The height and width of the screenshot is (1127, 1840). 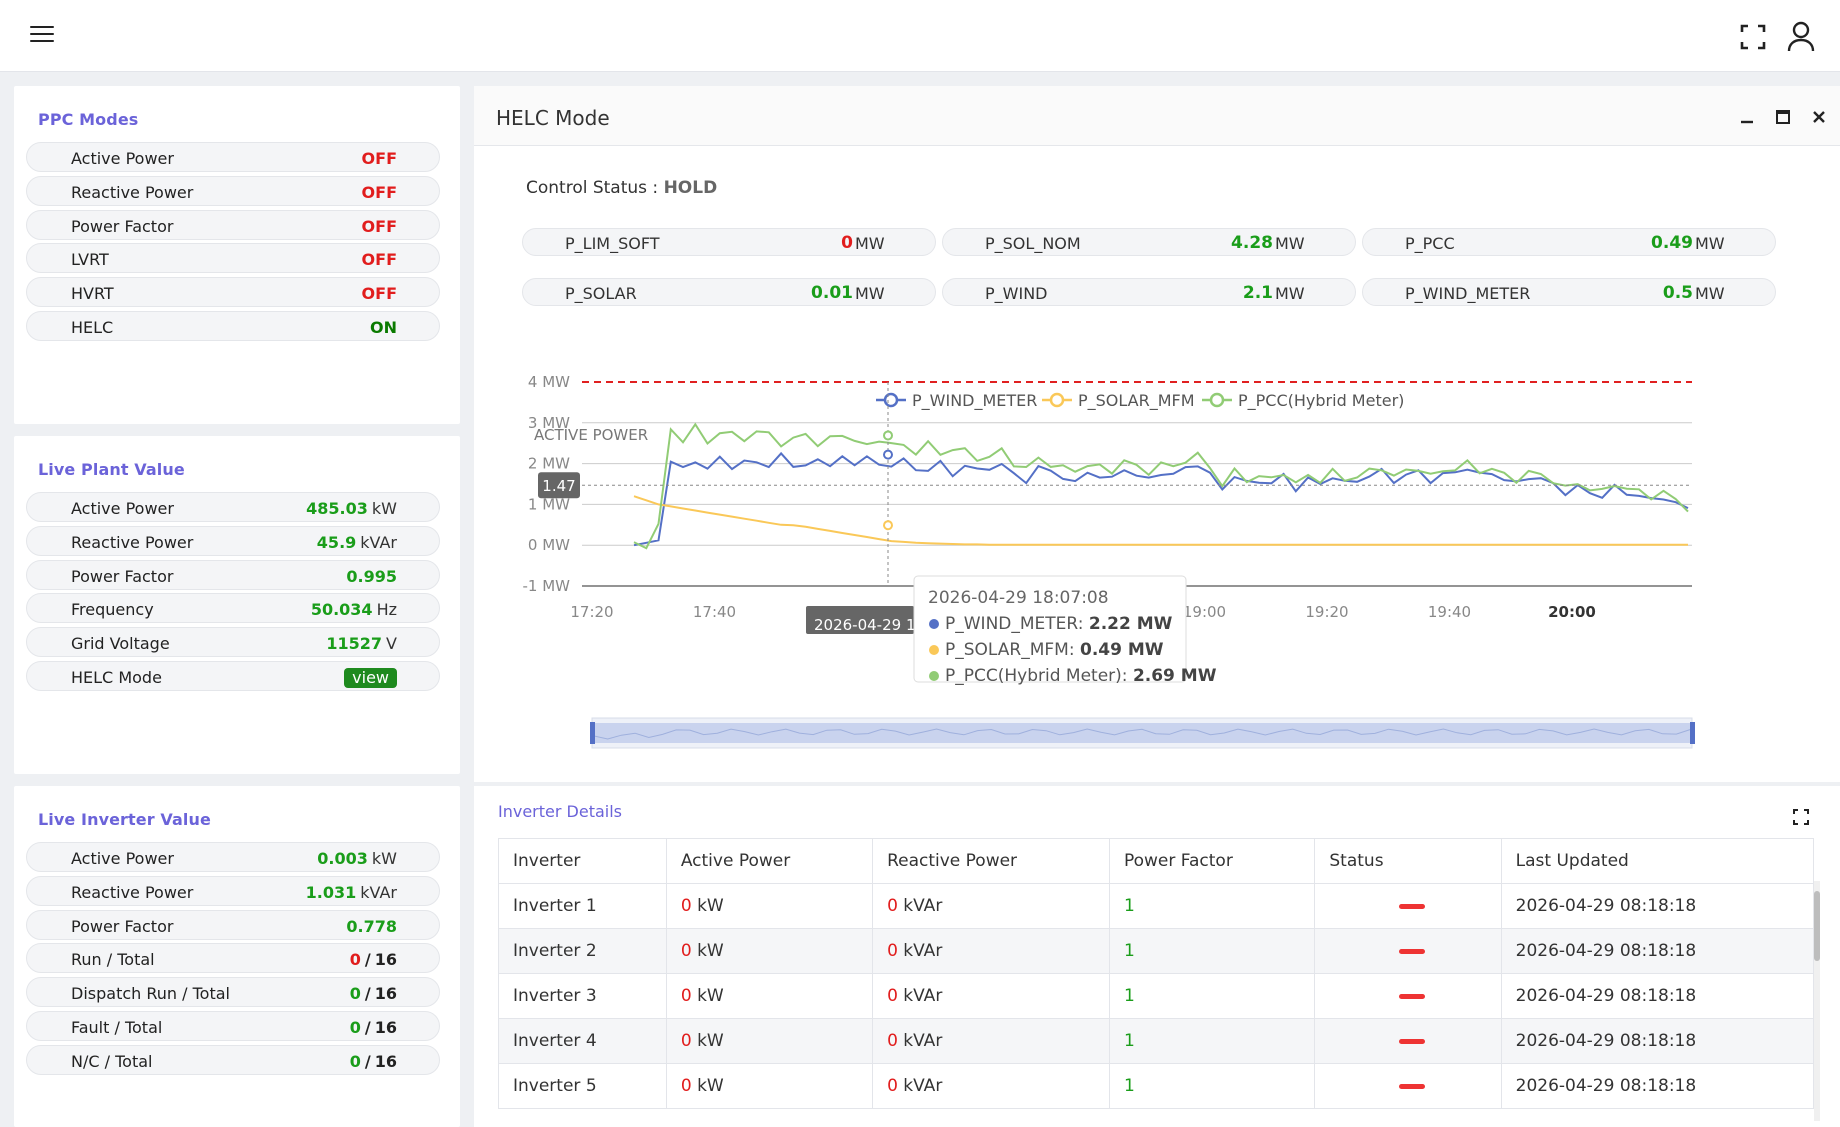 I want to click on tooltip-row: P_PCC(Hybrid Meter): 2.69 MW, so click(x=1081, y=676).